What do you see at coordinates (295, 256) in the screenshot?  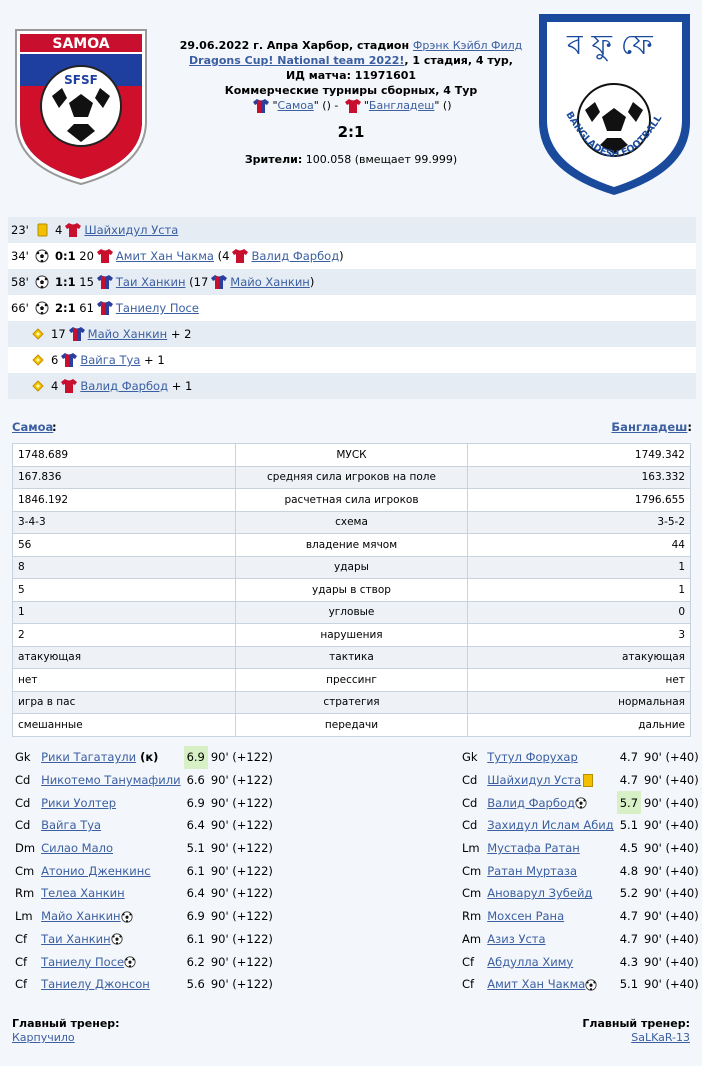 I see `assist-player-link: Валид Фарбод` at bounding box center [295, 256].